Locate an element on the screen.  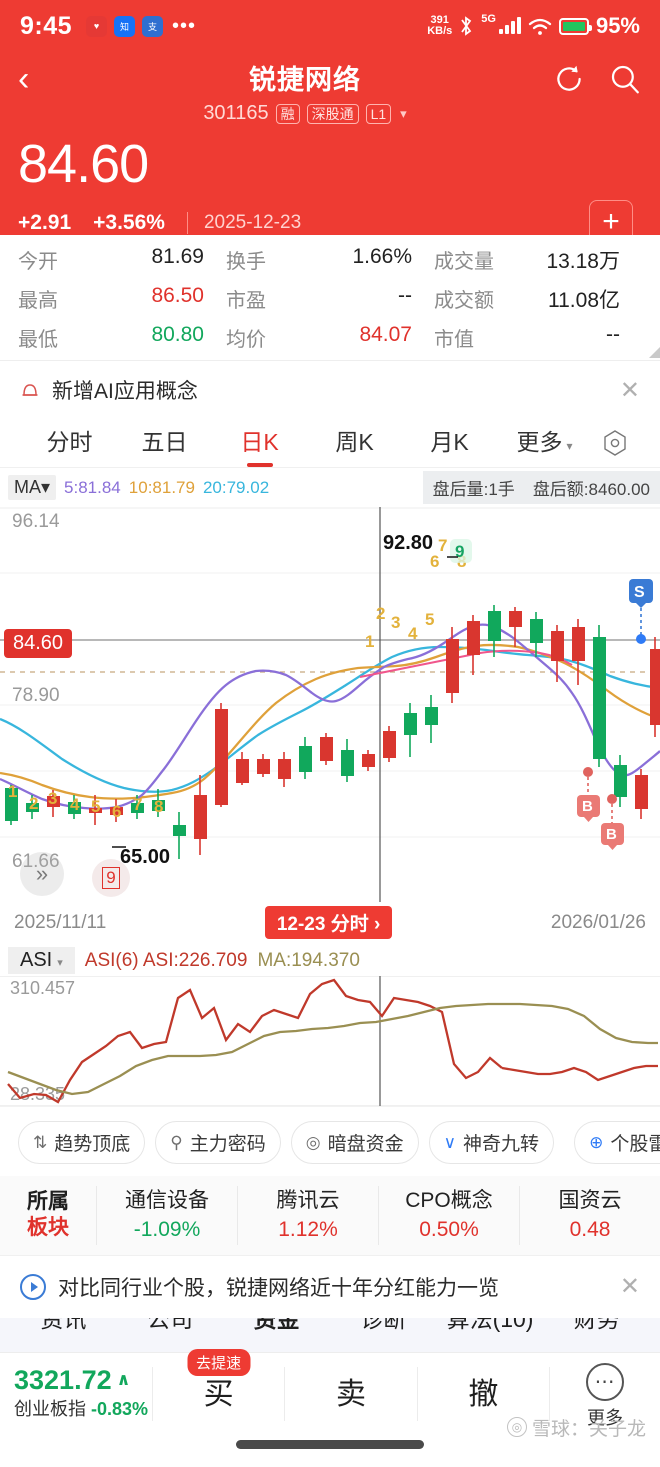
tab-five-day: 五日 is located at coordinates (164, 442).